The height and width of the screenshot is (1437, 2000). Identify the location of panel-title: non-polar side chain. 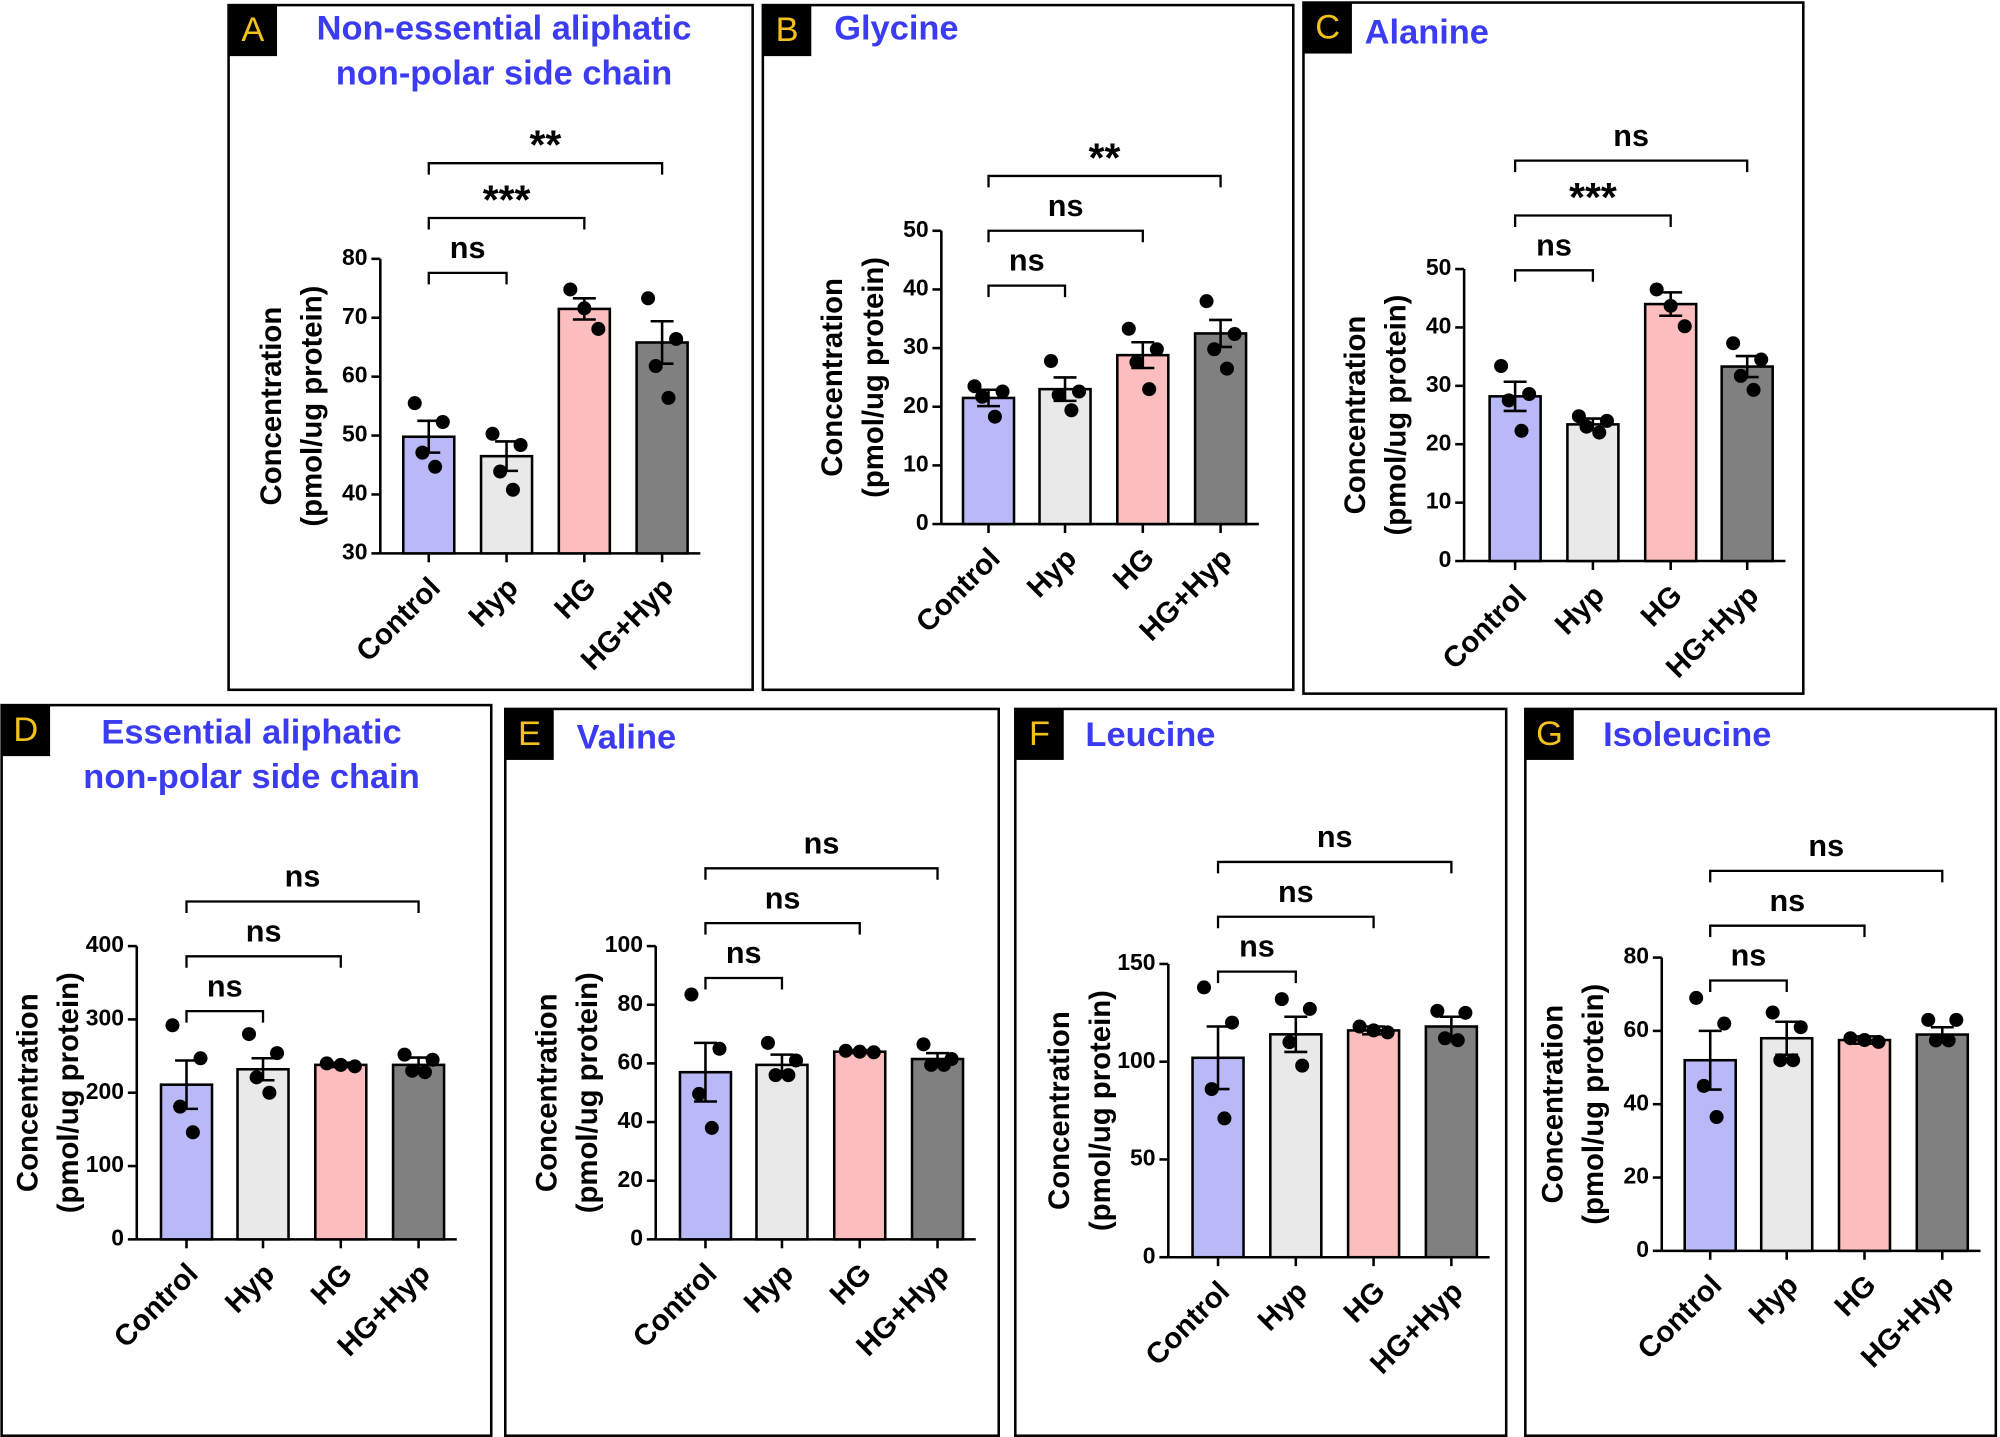
(504, 73).